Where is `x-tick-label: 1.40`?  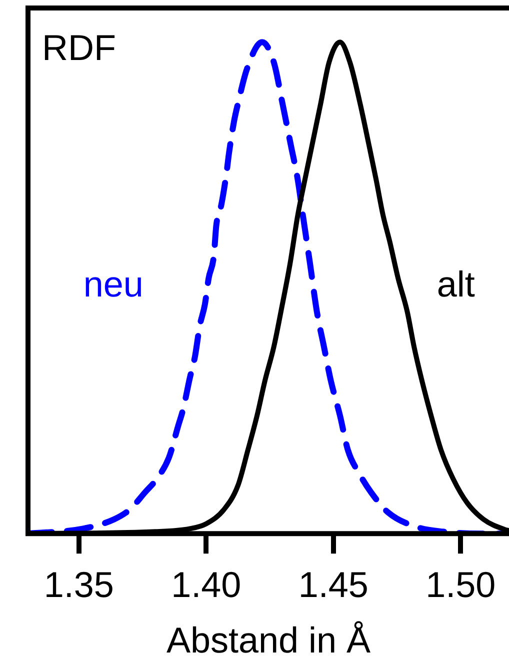
x-tick-label: 1.40 is located at coordinates (206, 585).